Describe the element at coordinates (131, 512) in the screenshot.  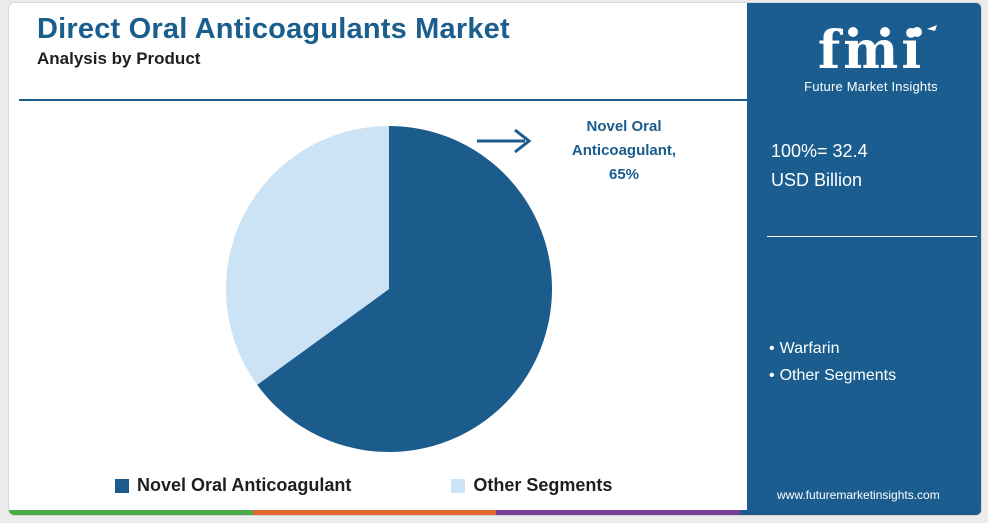
I see `bottom-bar-segment-green` at that location.